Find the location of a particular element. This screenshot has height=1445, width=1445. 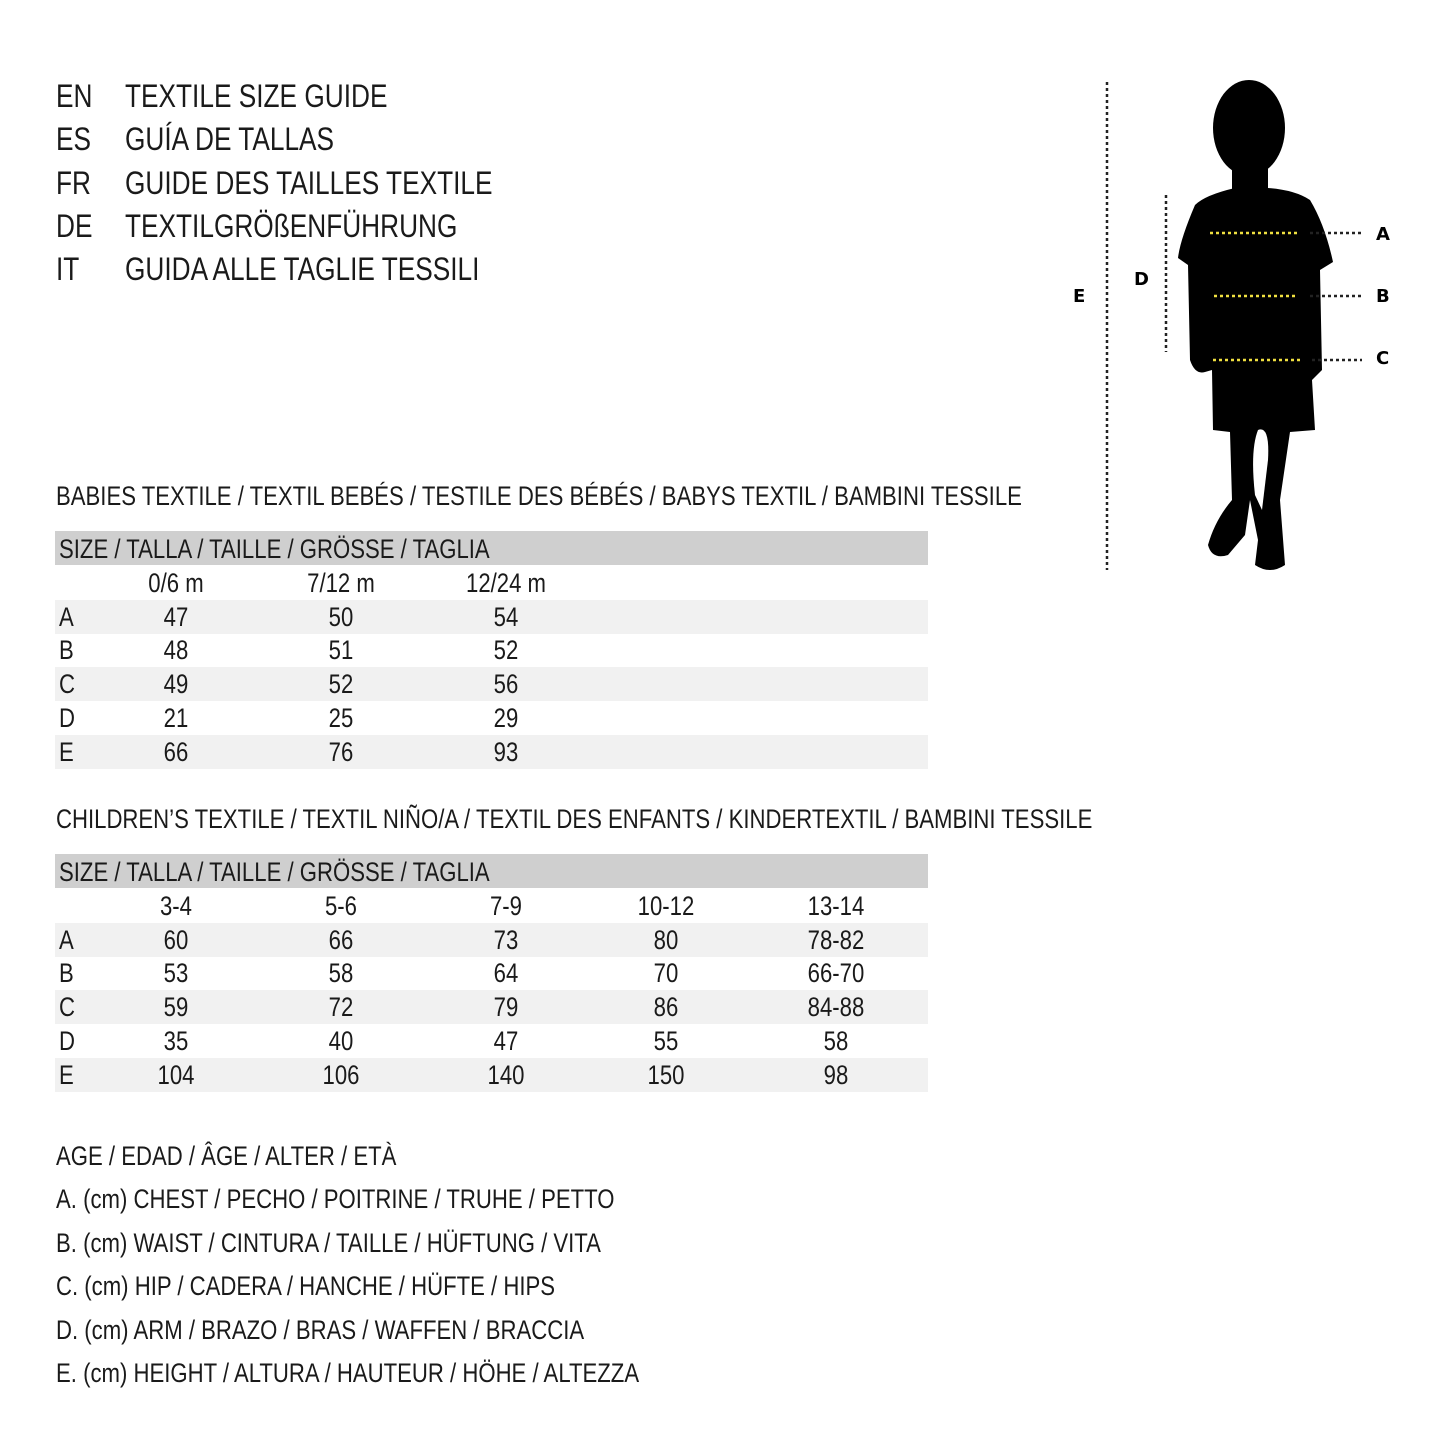

table-cell: 53 is located at coordinates (176, 973).